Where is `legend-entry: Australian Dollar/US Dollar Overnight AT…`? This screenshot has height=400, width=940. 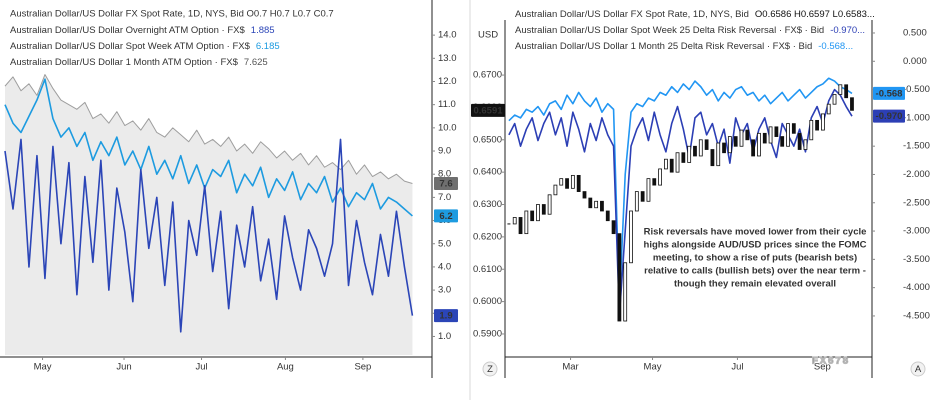 legend-entry: Australian Dollar/US Dollar Overnight AT… is located at coordinates (142, 30).